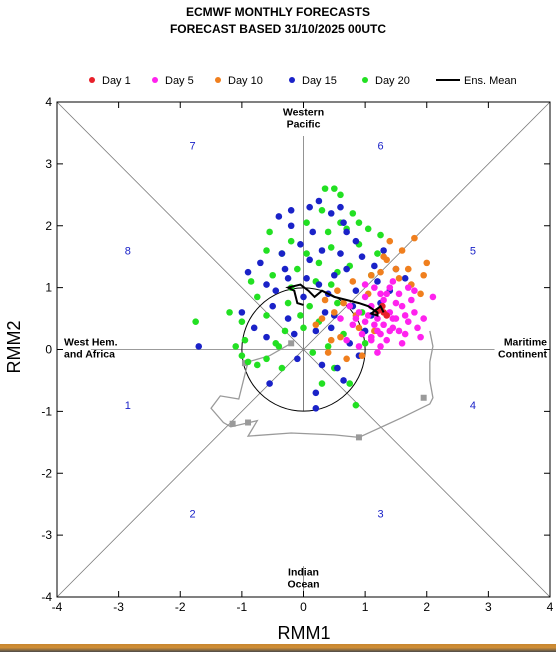 The image size is (556, 652). What do you see at coordinates (14, 347) in the screenshot?
I see `y-axis-label: RMM2` at bounding box center [14, 347].